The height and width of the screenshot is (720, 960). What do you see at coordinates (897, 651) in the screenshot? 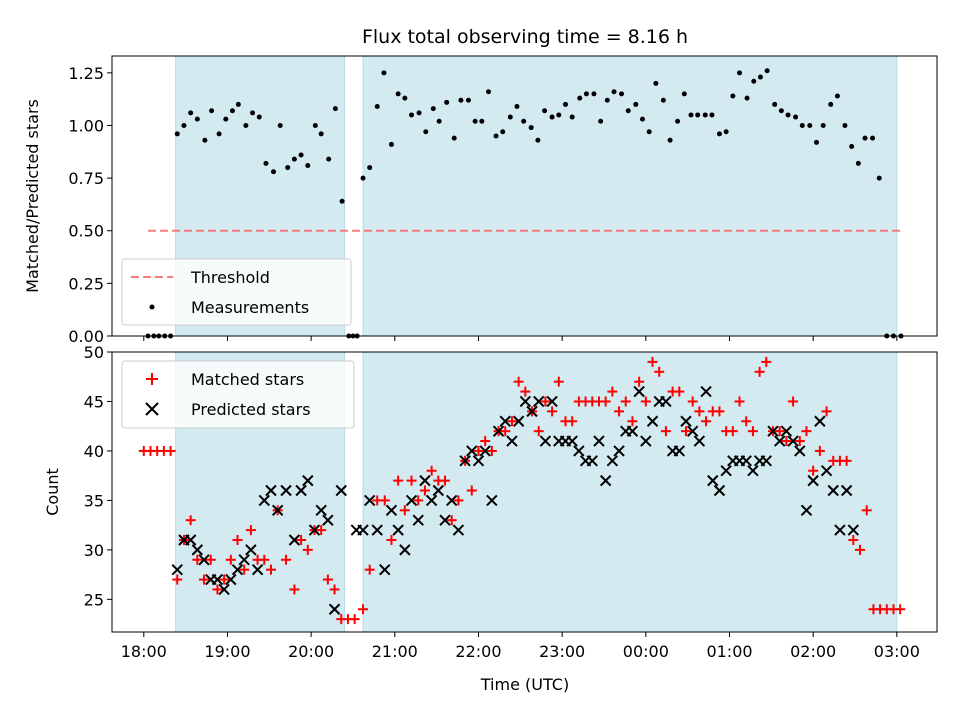
I see `x-tick-label: 03:00` at bounding box center [897, 651].